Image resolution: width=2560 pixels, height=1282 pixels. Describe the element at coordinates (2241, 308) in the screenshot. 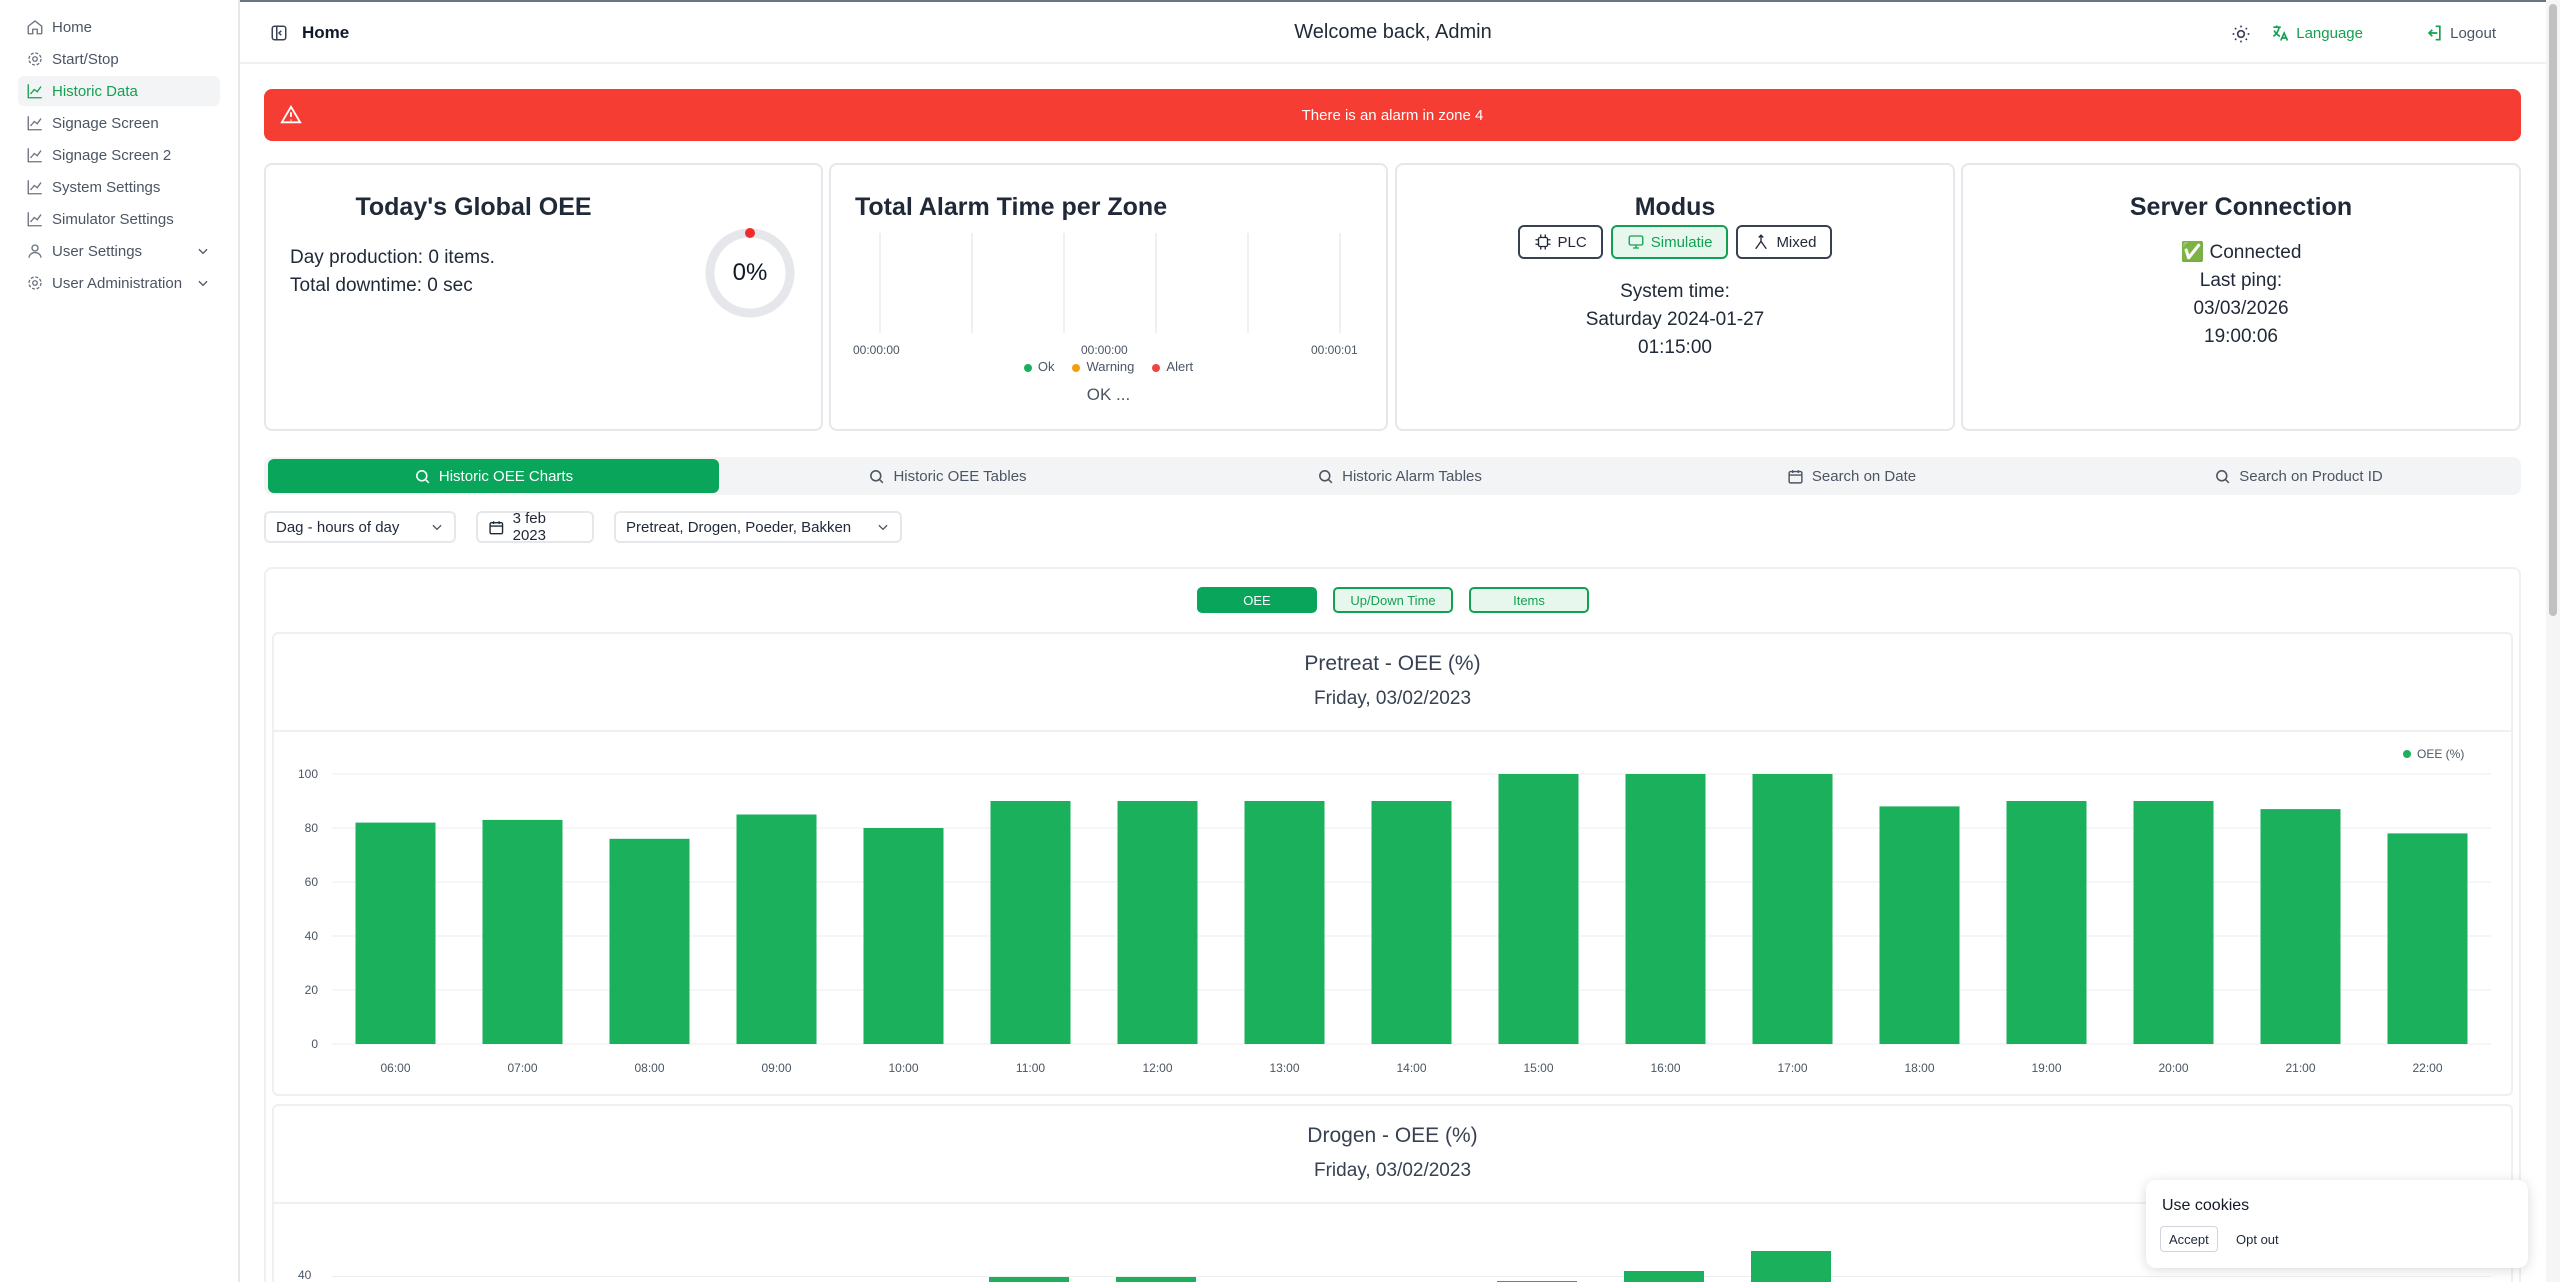

I see `last-ping-date: 03/03/2026` at that location.